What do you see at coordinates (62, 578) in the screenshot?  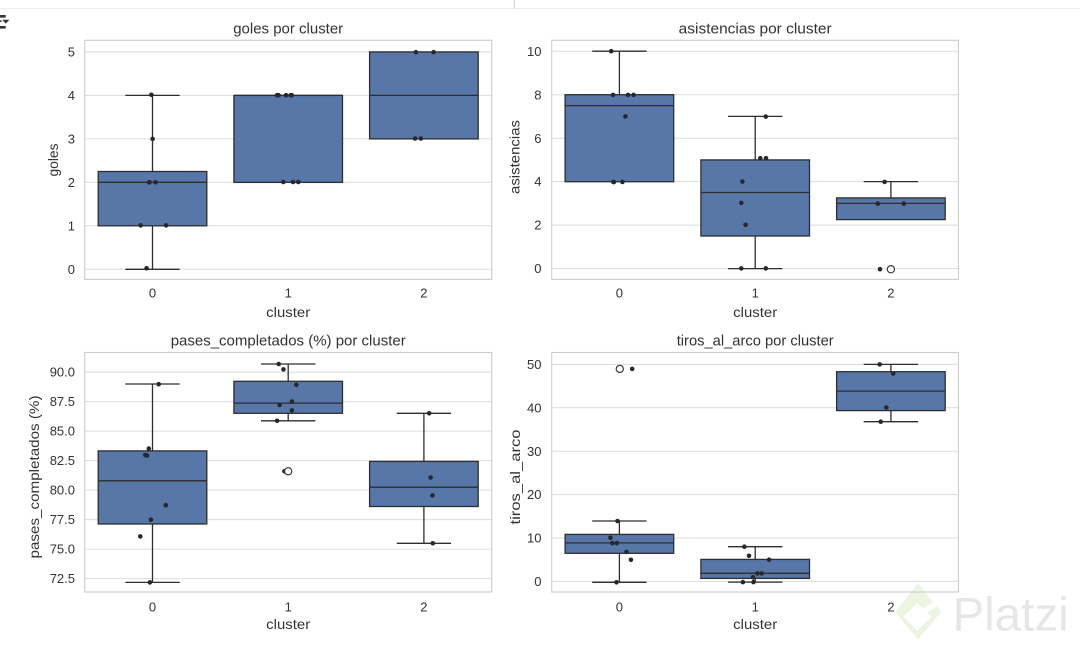 I see `svg-text: 72.5` at bounding box center [62, 578].